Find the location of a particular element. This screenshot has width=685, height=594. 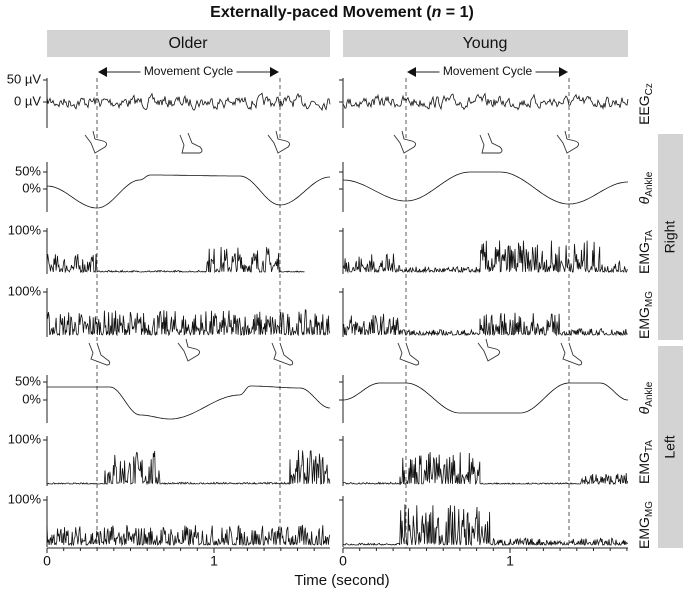

side-label: Left is located at coordinates (670, 446).